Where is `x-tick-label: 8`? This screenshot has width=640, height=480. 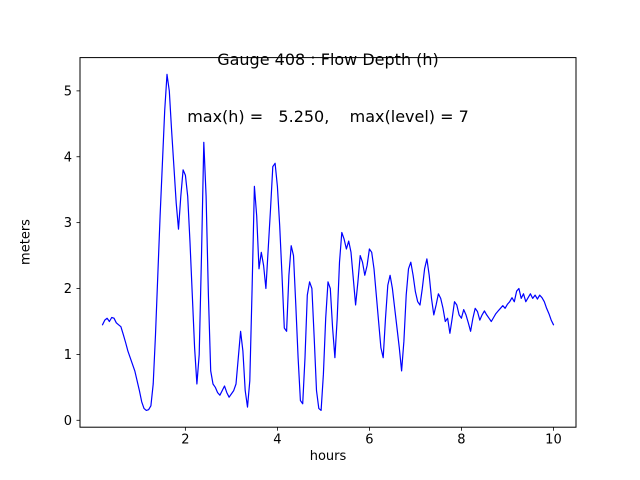
x-tick-label: 8 is located at coordinates (461, 440).